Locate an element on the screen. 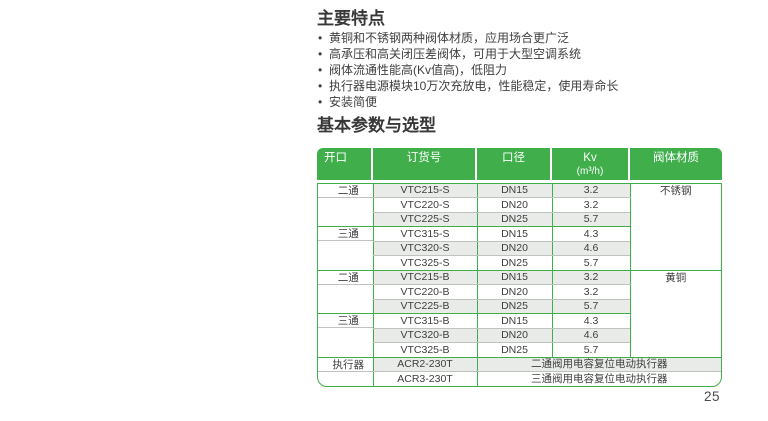 The width and height of the screenshot is (768, 421). cell-order-no: ACR2-230T is located at coordinates (424, 365).